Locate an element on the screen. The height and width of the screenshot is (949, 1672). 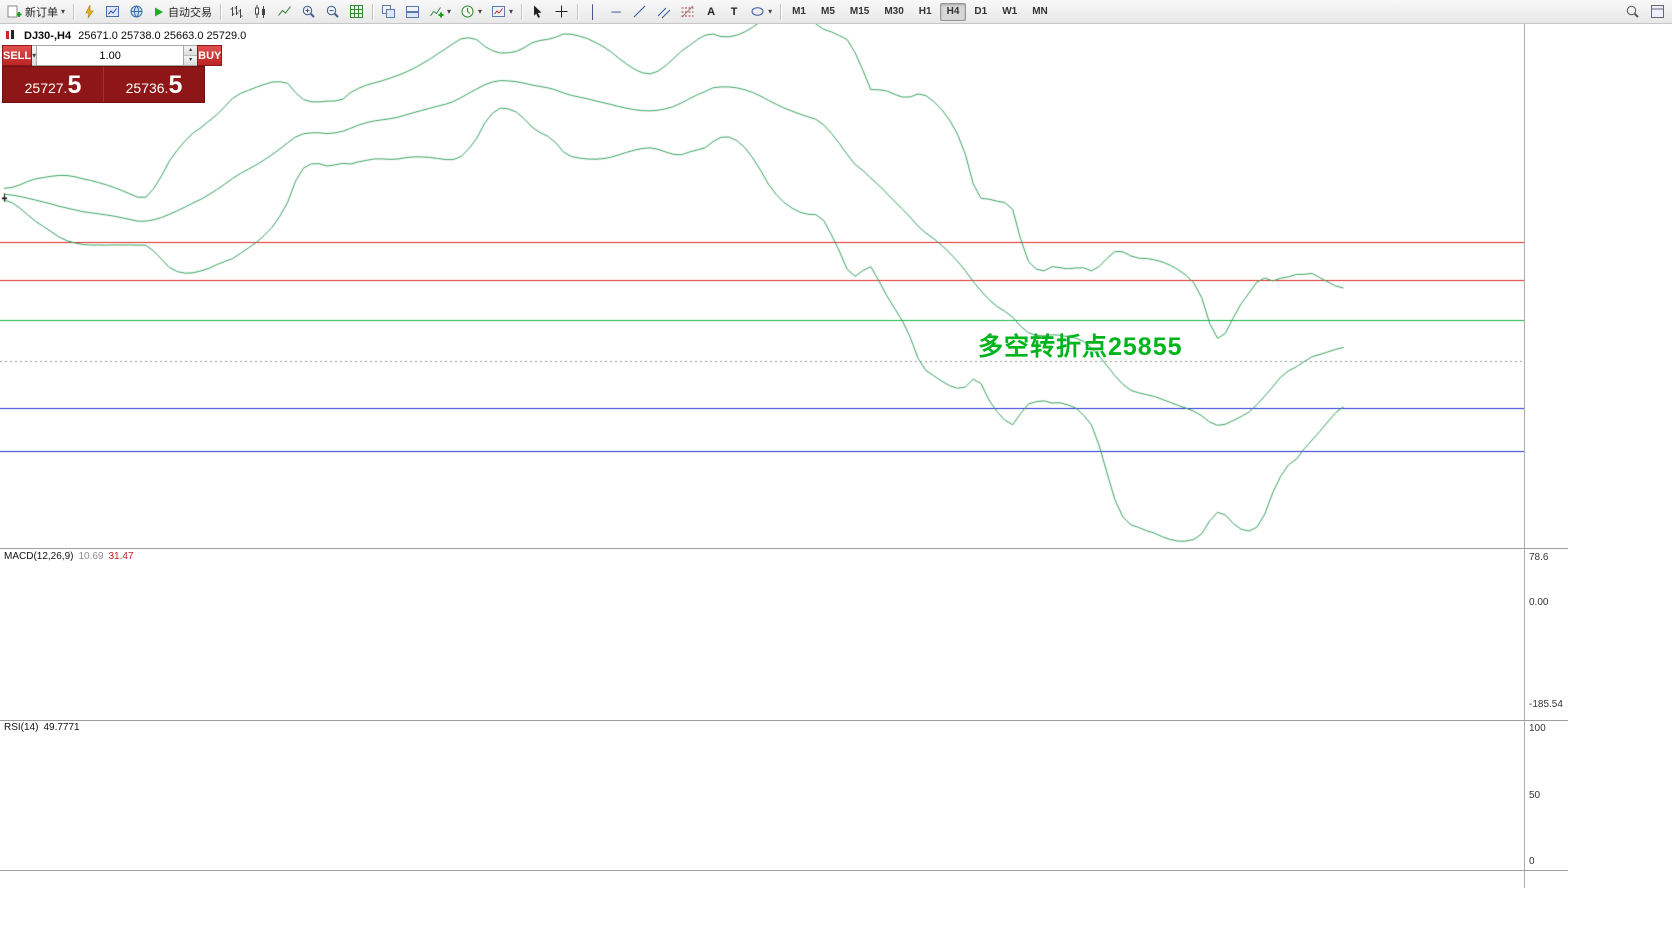
new-order-icon is located at coordinates (14, 11).